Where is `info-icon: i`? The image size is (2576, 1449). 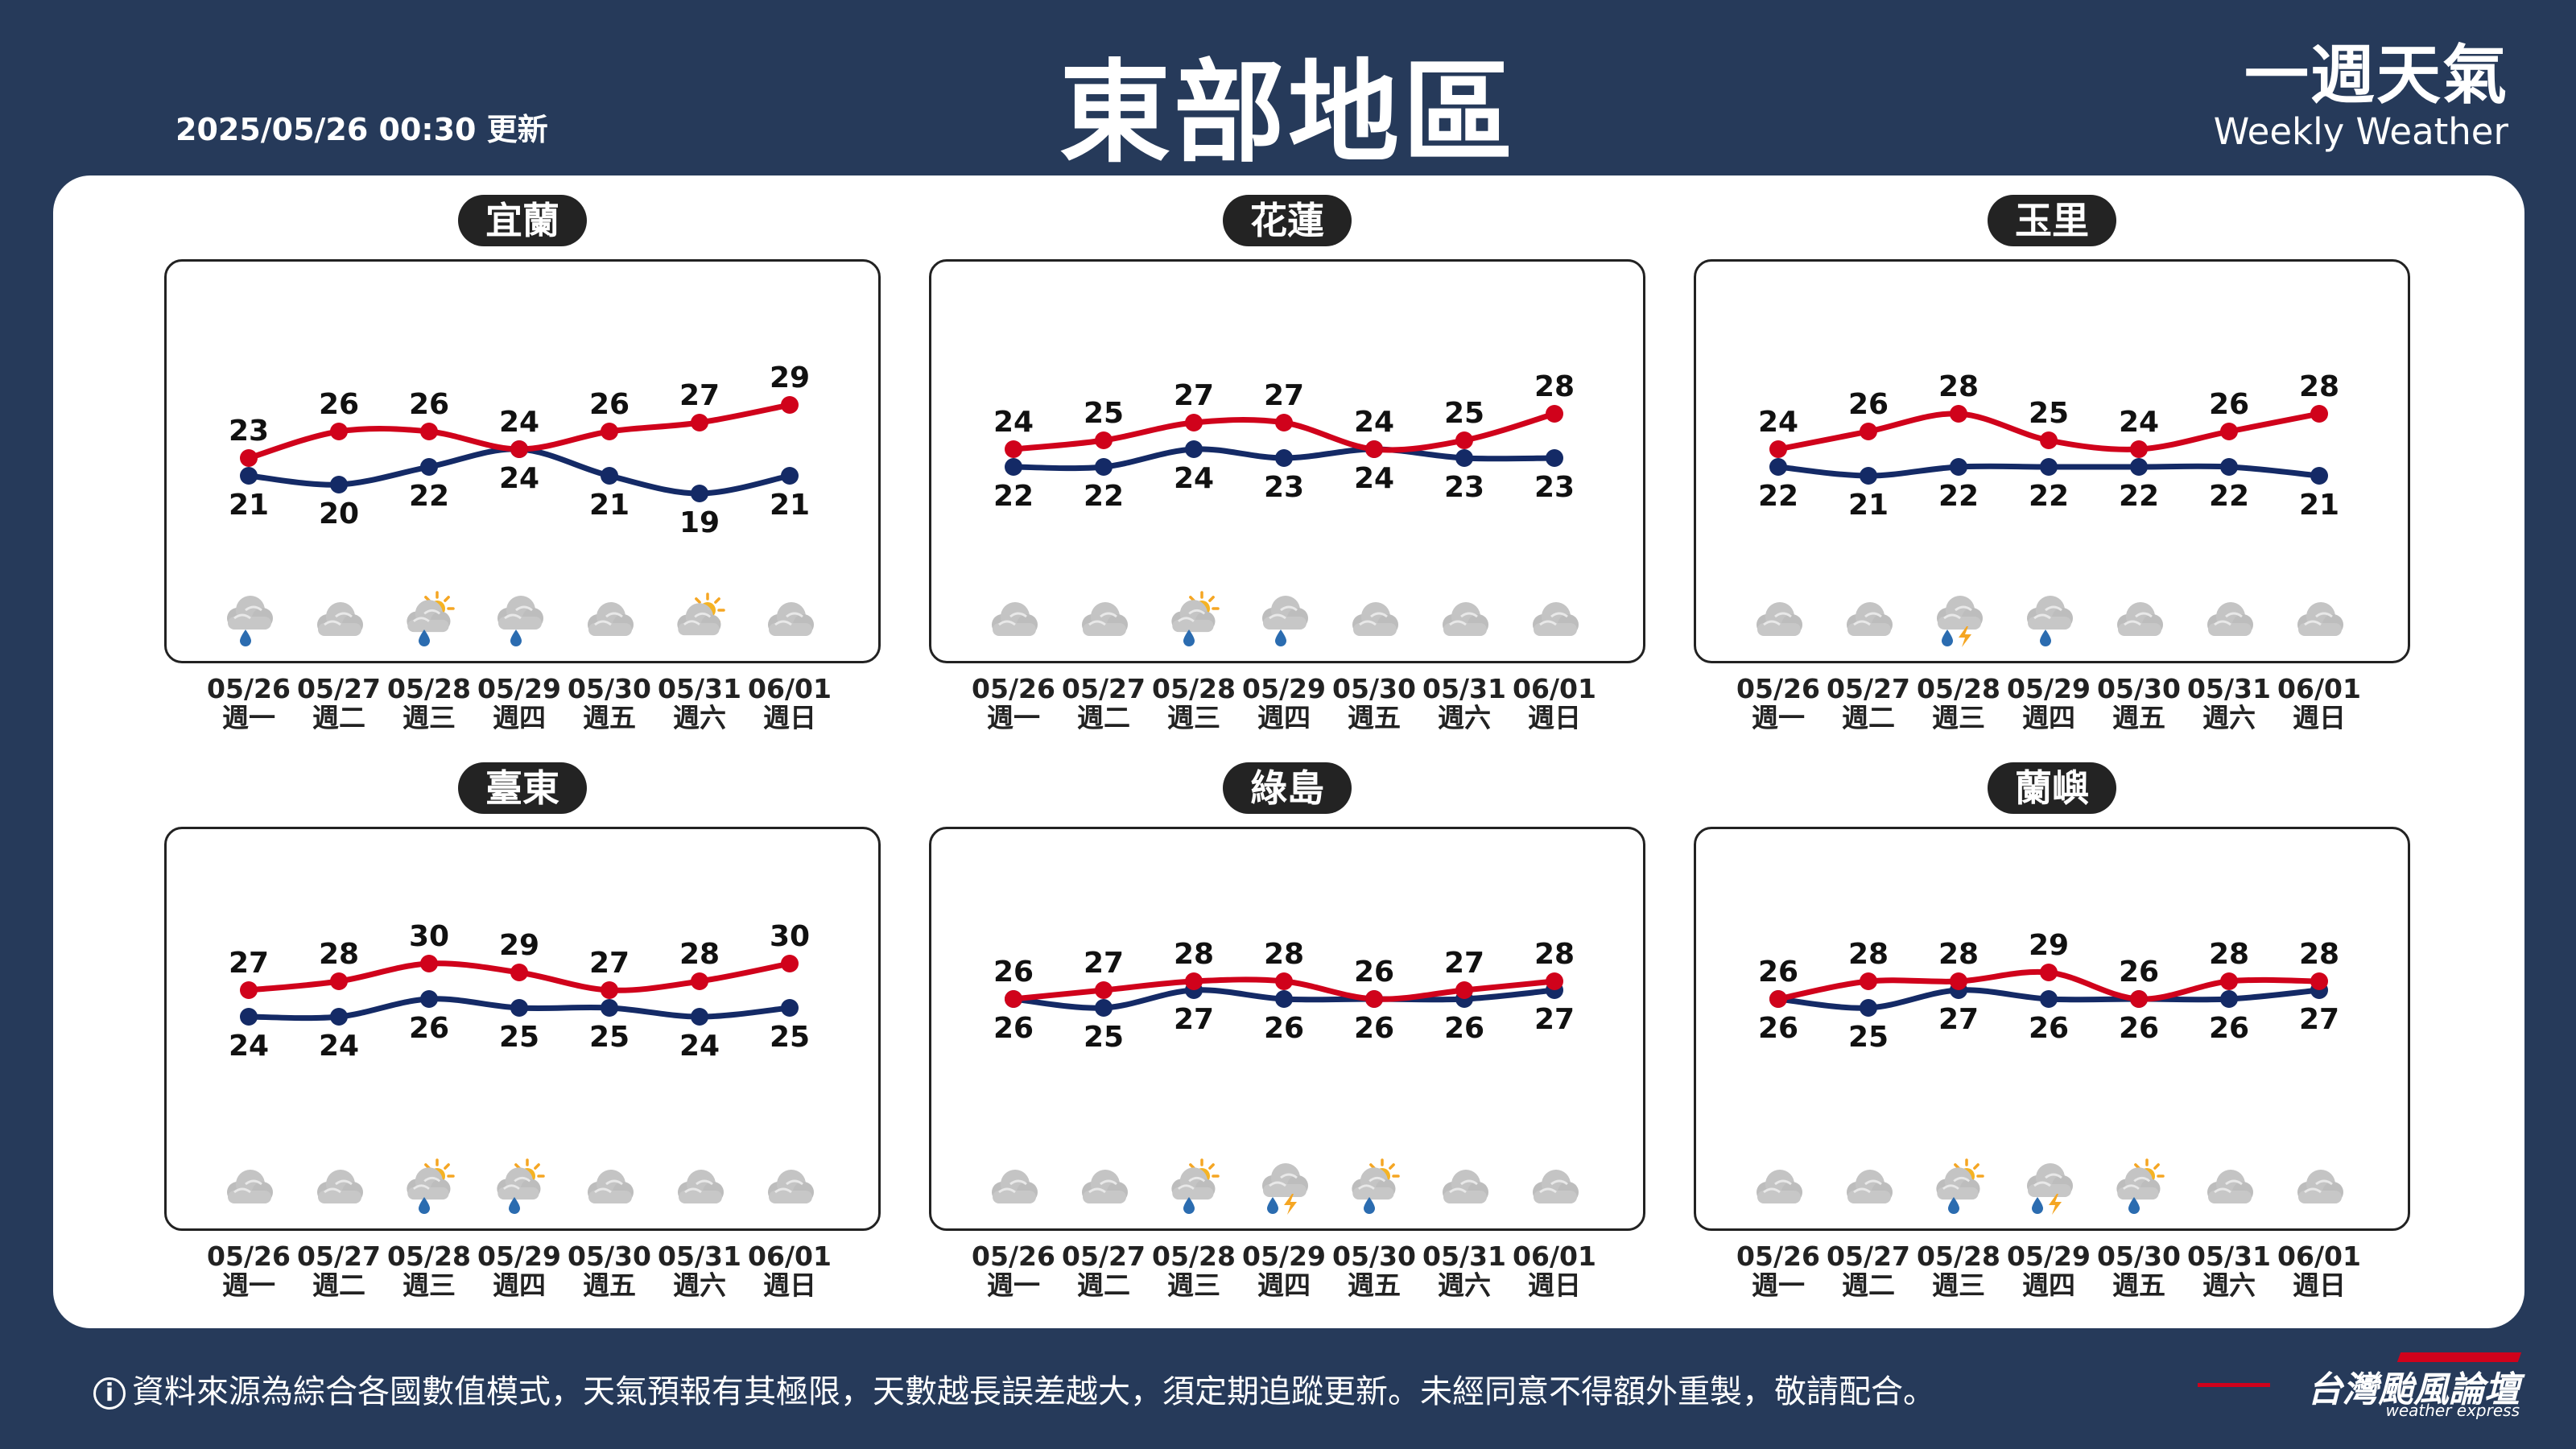
info-icon: i is located at coordinates (109, 1393).